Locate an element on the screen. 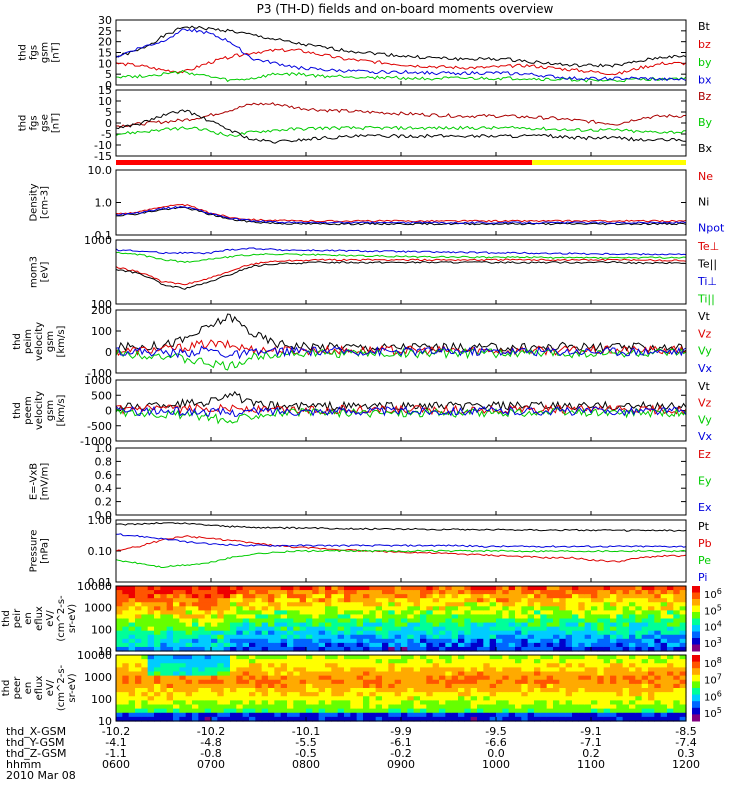 The height and width of the screenshot is (800, 750). series-line-By is located at coordinates (401, 131).